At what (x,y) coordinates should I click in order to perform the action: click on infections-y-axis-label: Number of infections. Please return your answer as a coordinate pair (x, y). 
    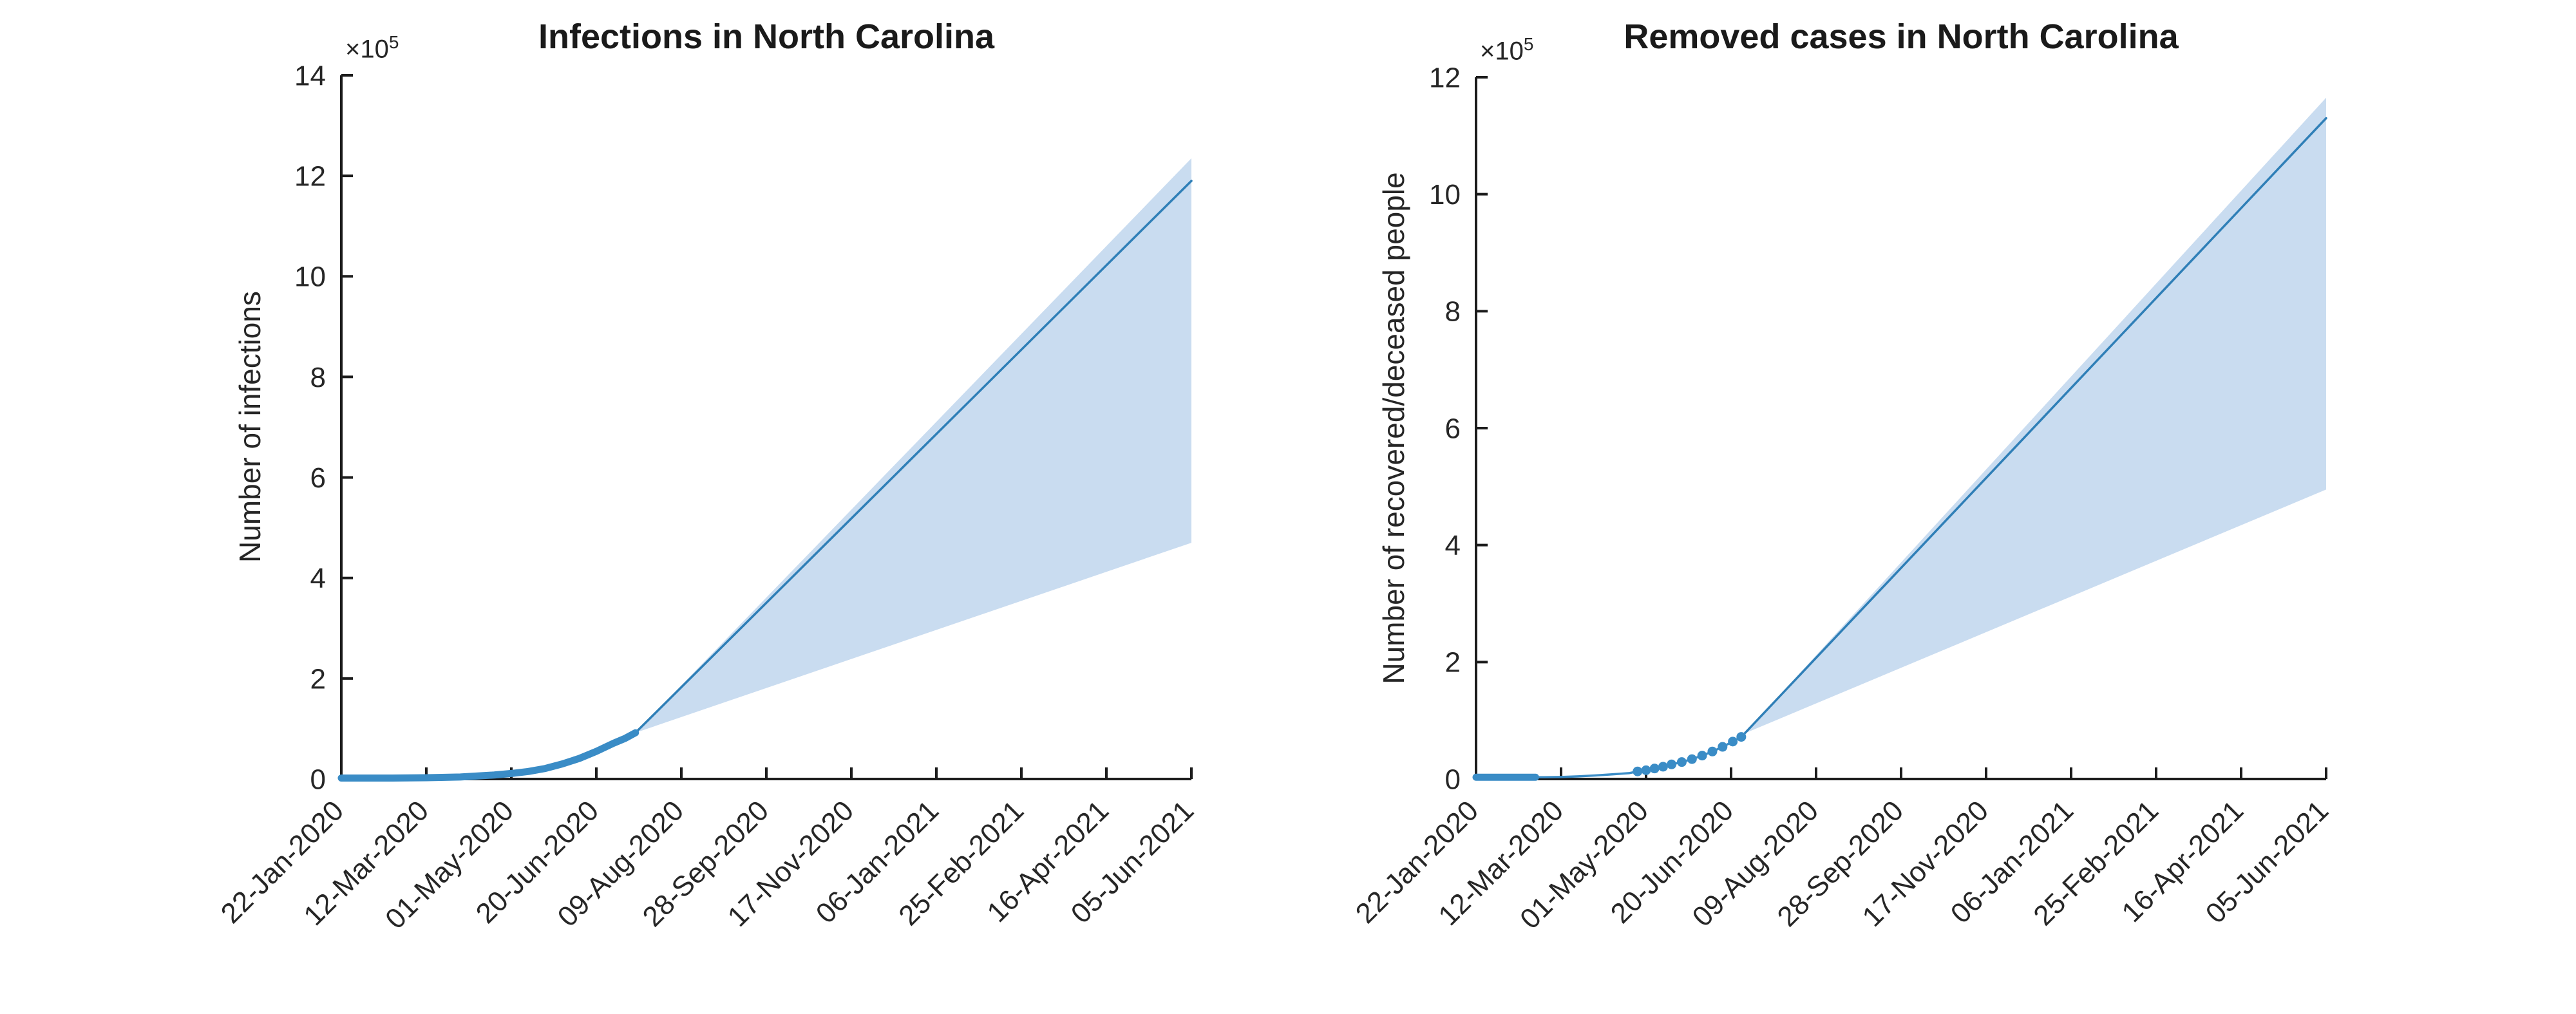
    Looking at the image, I should click on (250, 427).